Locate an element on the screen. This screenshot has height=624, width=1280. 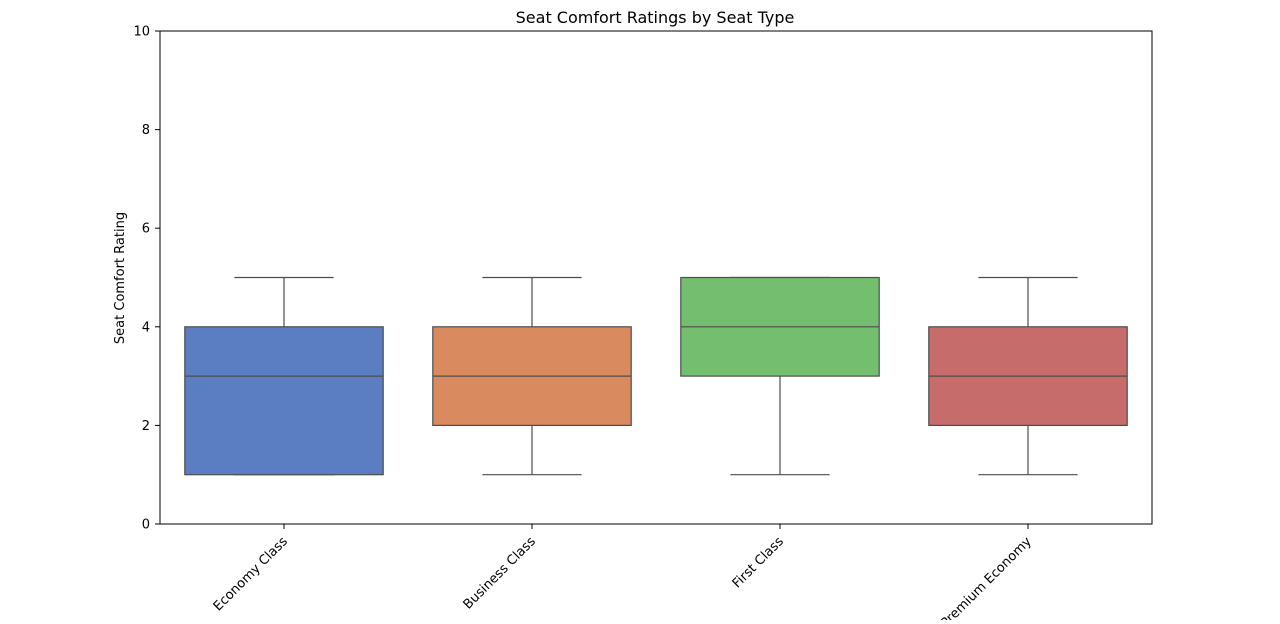
y-axis-label: Seat Comfort Rating is located at coordinates (120, 278).